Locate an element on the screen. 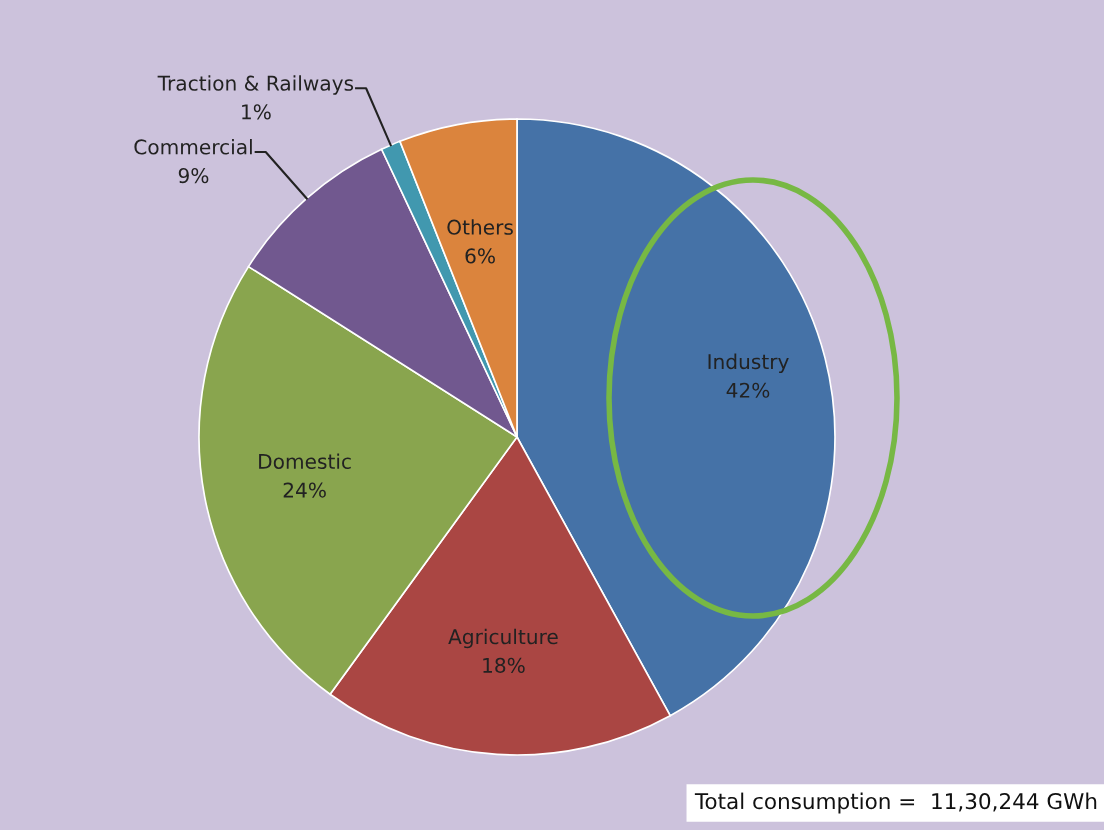  data-label: 42% is located at coordinates (748, 390).